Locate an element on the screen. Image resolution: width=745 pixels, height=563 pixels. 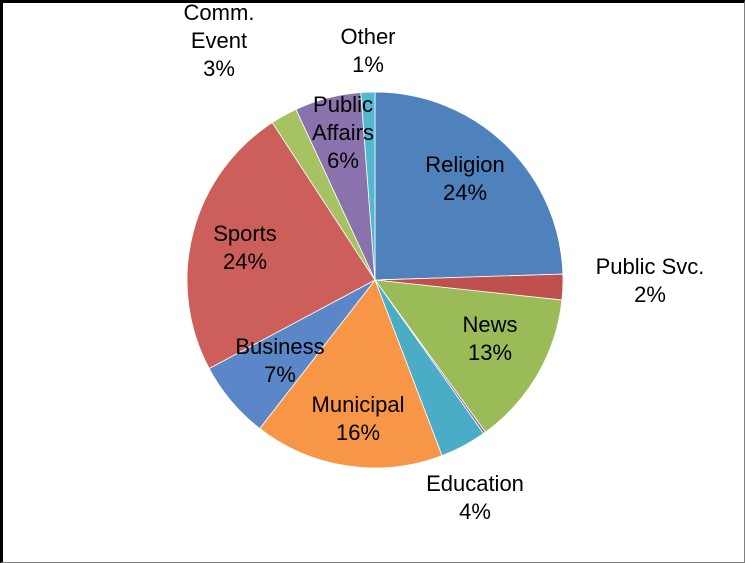
pie-slice-label-8: Comm. Event 3% is located at coordinates (219, 40).